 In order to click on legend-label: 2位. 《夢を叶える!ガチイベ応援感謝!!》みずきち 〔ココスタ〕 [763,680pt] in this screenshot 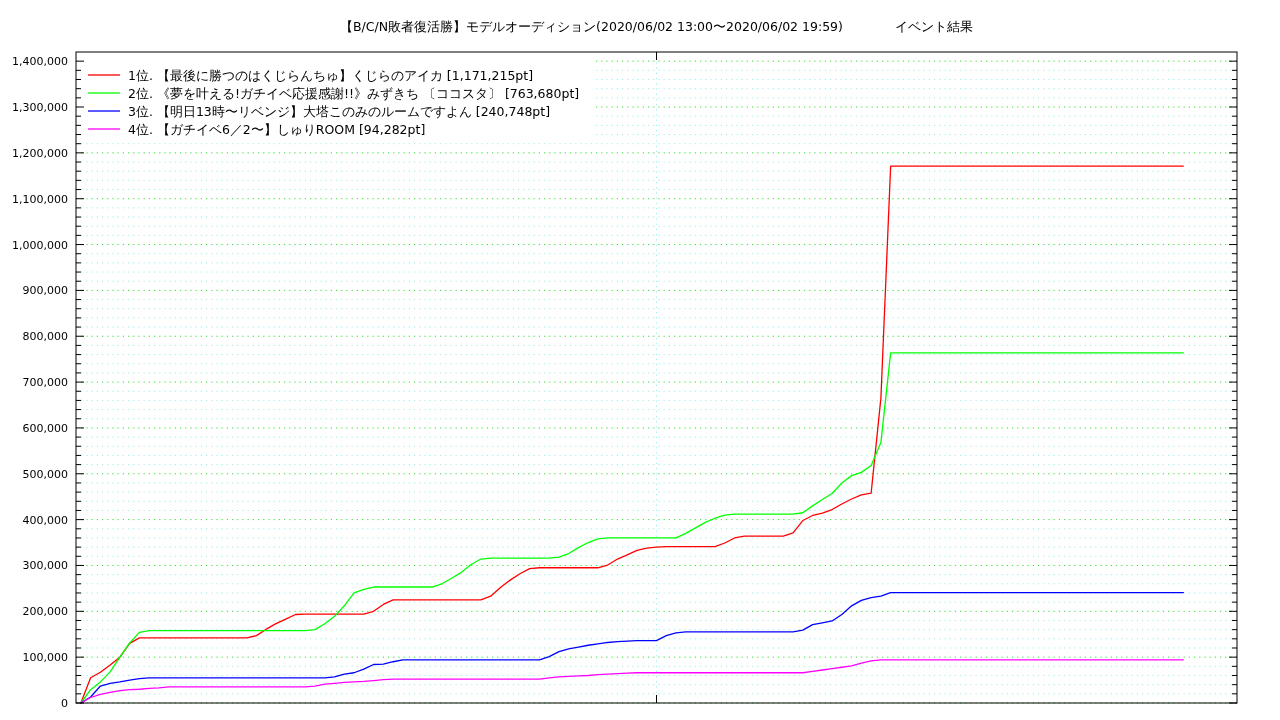, I will do `click(354, 93)`.